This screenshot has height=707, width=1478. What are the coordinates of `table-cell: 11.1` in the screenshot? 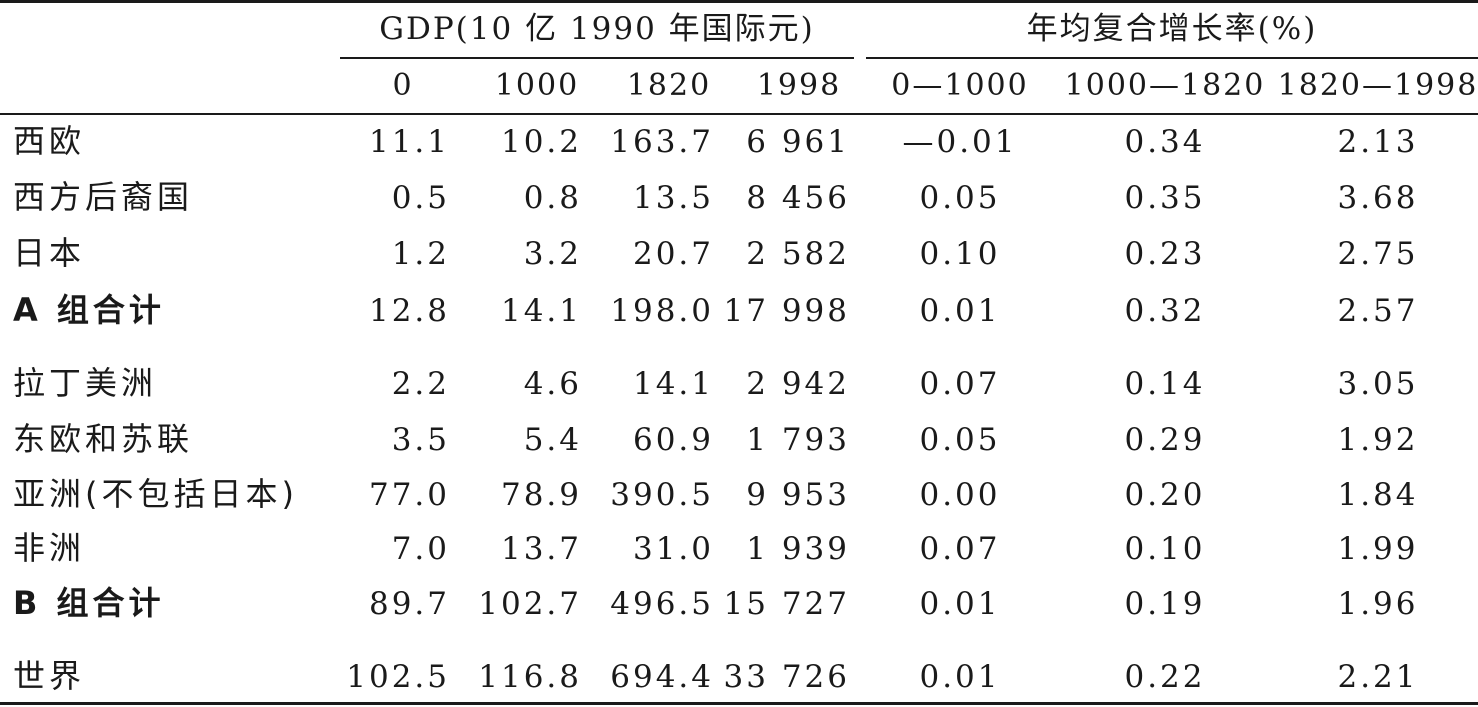 It's located at (409, 142).